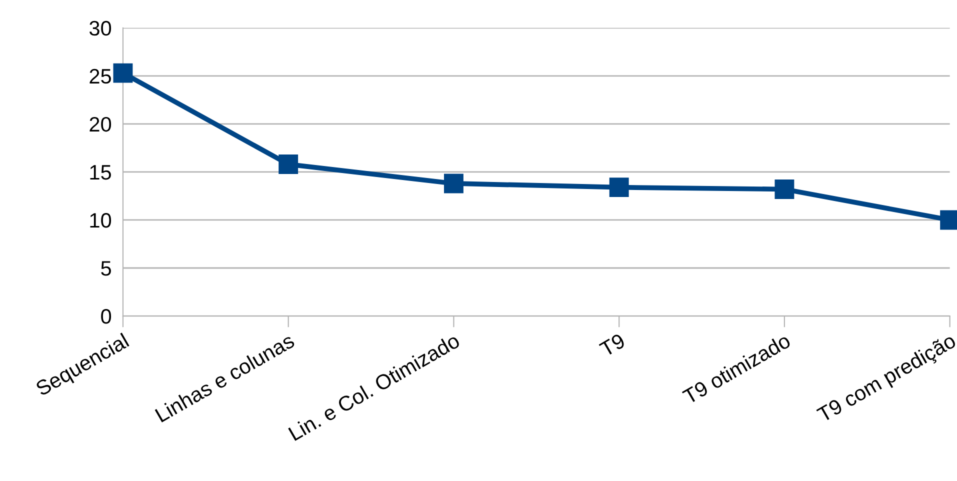 The image size is (957, 481). What do you see at coordinates (106, 316) in the screenshot?
I see `y-tick-label: 0` at bounding box center [106, 316].